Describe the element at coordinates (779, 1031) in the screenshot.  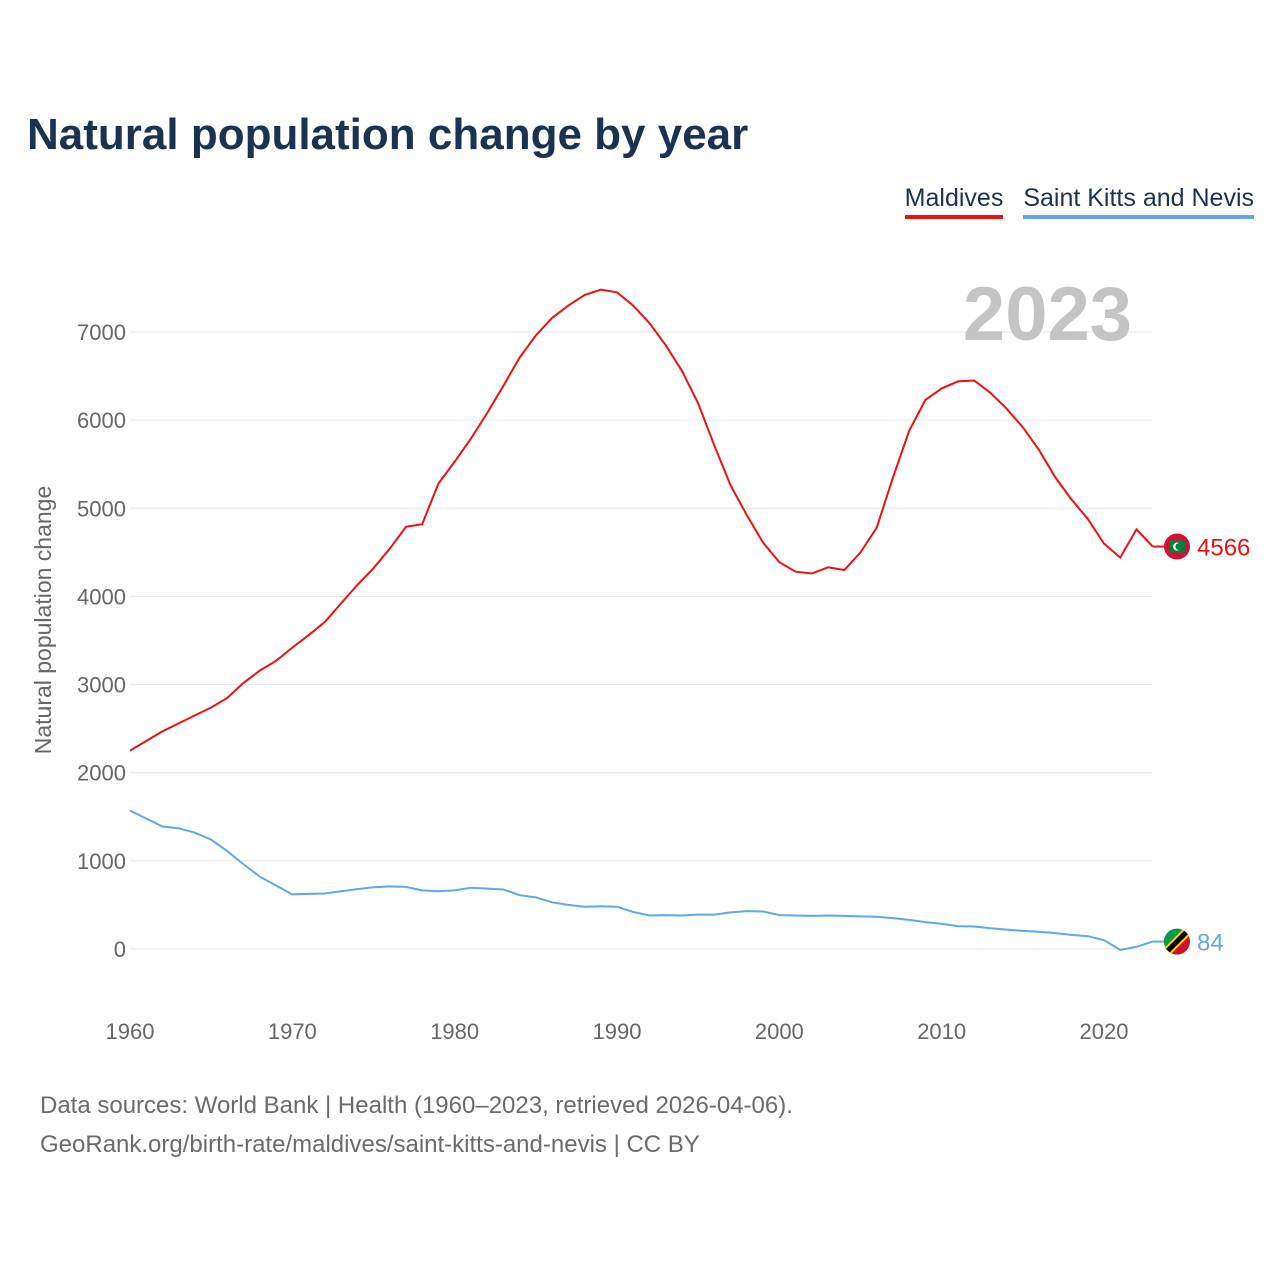
I see `x-tick-label: 2000` at that location.